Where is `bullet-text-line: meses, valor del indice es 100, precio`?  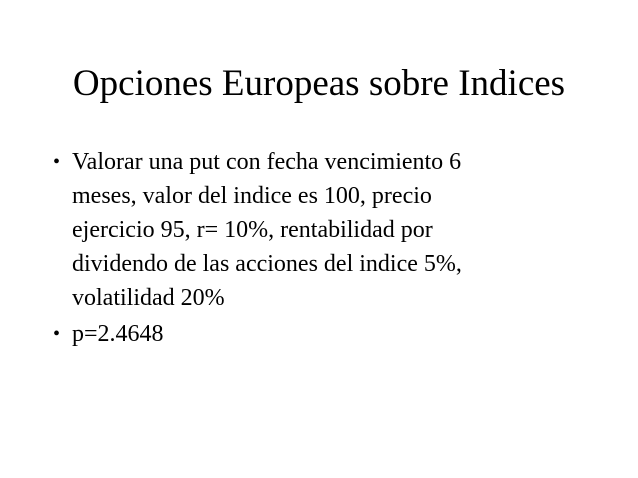 bullet-text-line: meses, valor del indice es 100, precio is located at coordinates (252, 196).